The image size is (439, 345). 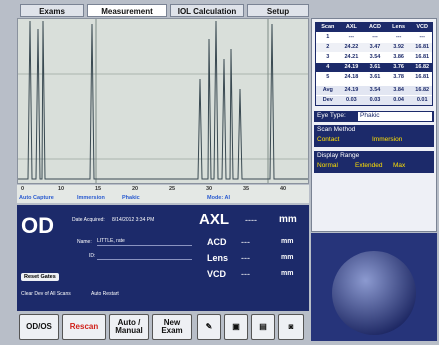 I want to click on name-label: Name:, so click(x=84, y=242).